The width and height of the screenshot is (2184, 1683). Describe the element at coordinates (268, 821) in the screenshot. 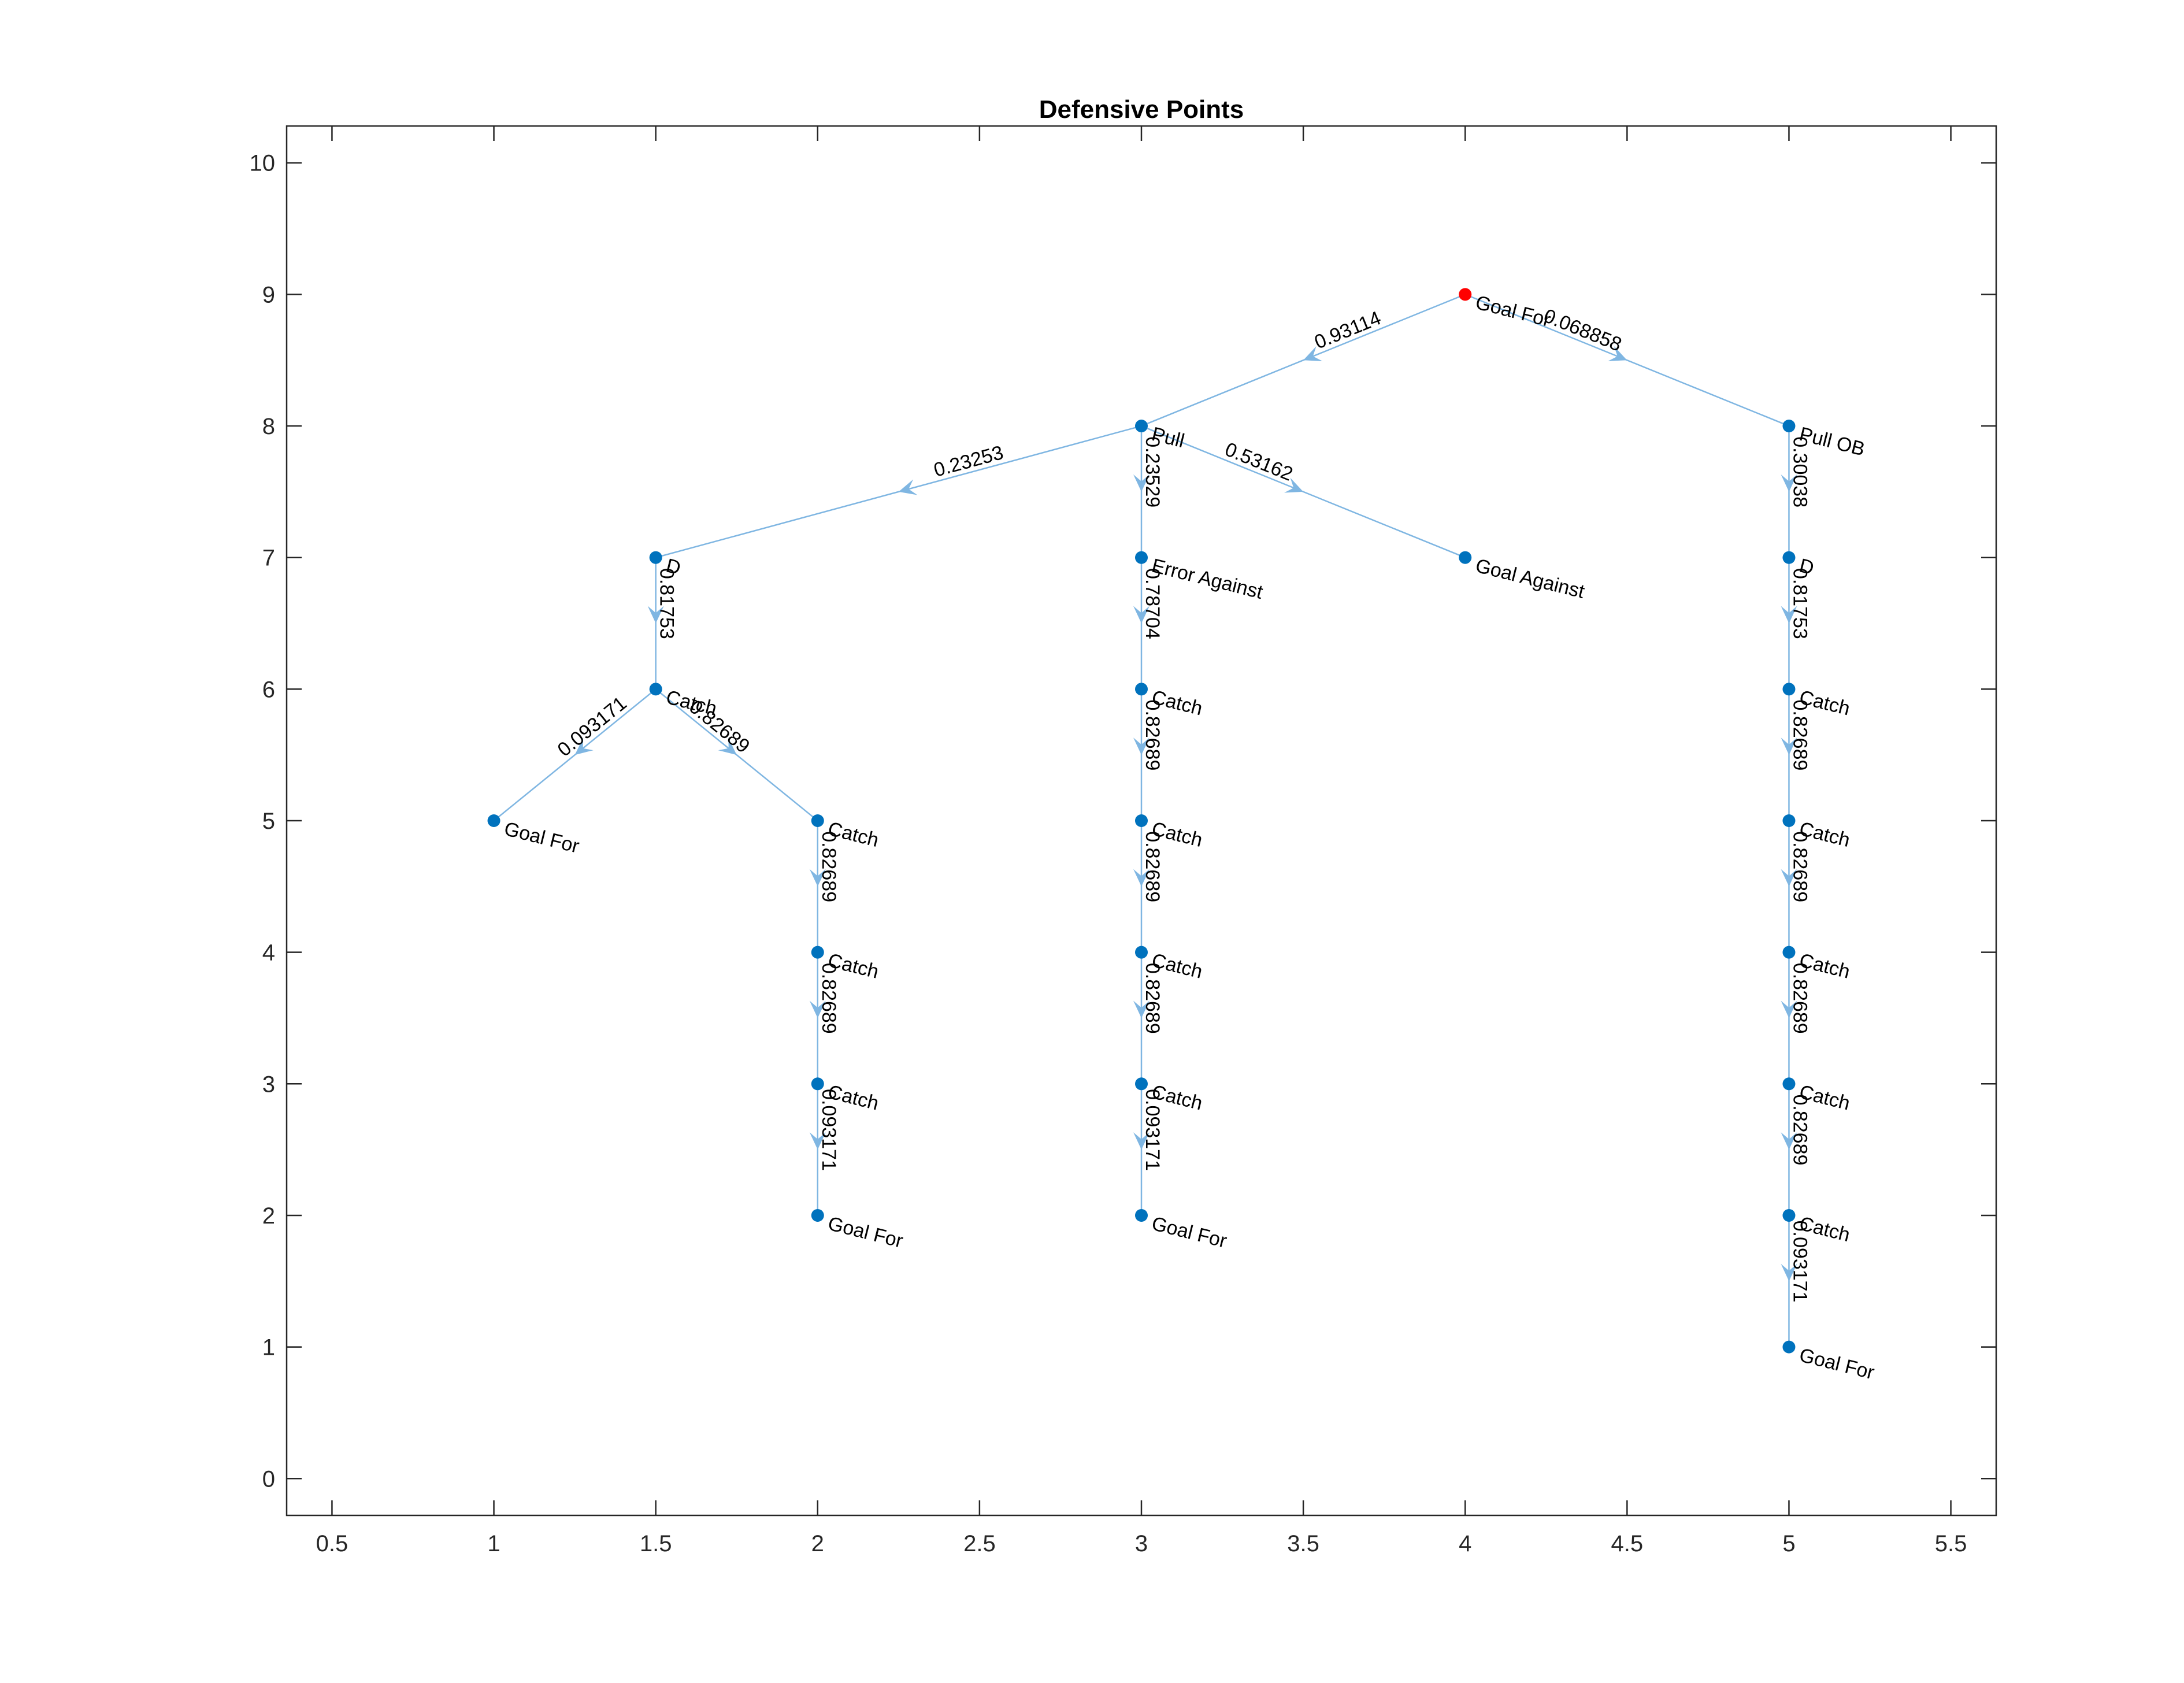

I see `y-tick-label: 5` at that location.